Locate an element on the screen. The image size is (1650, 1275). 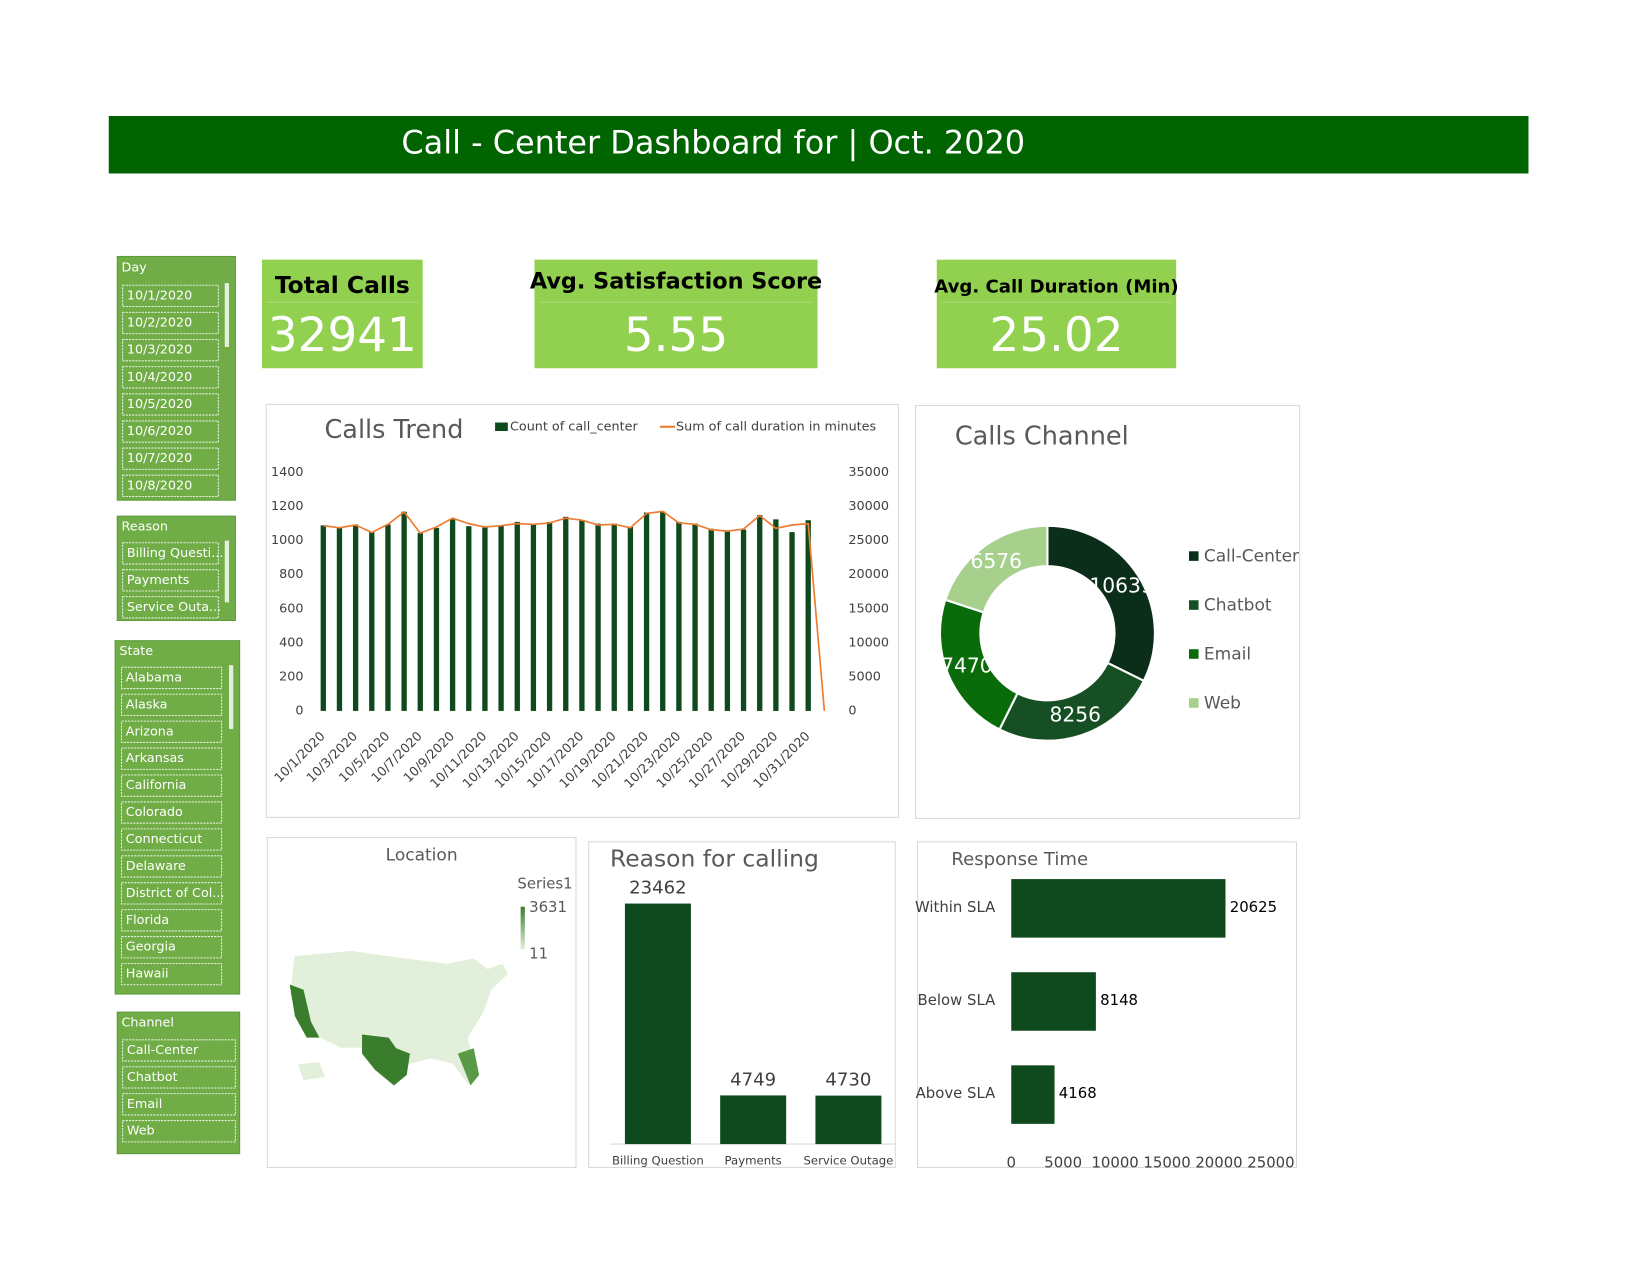
y-tick-label: 1200 is located at coordinates (287, 506).